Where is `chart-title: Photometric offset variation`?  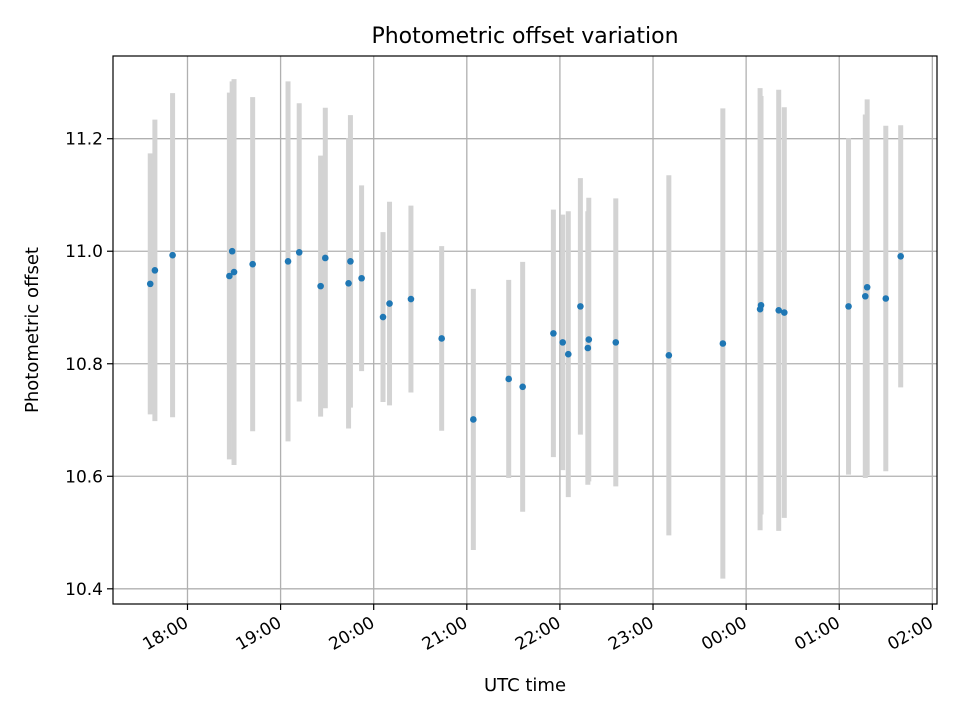 chart-title: Photometric offset variation is located at coordinates (524, 36).